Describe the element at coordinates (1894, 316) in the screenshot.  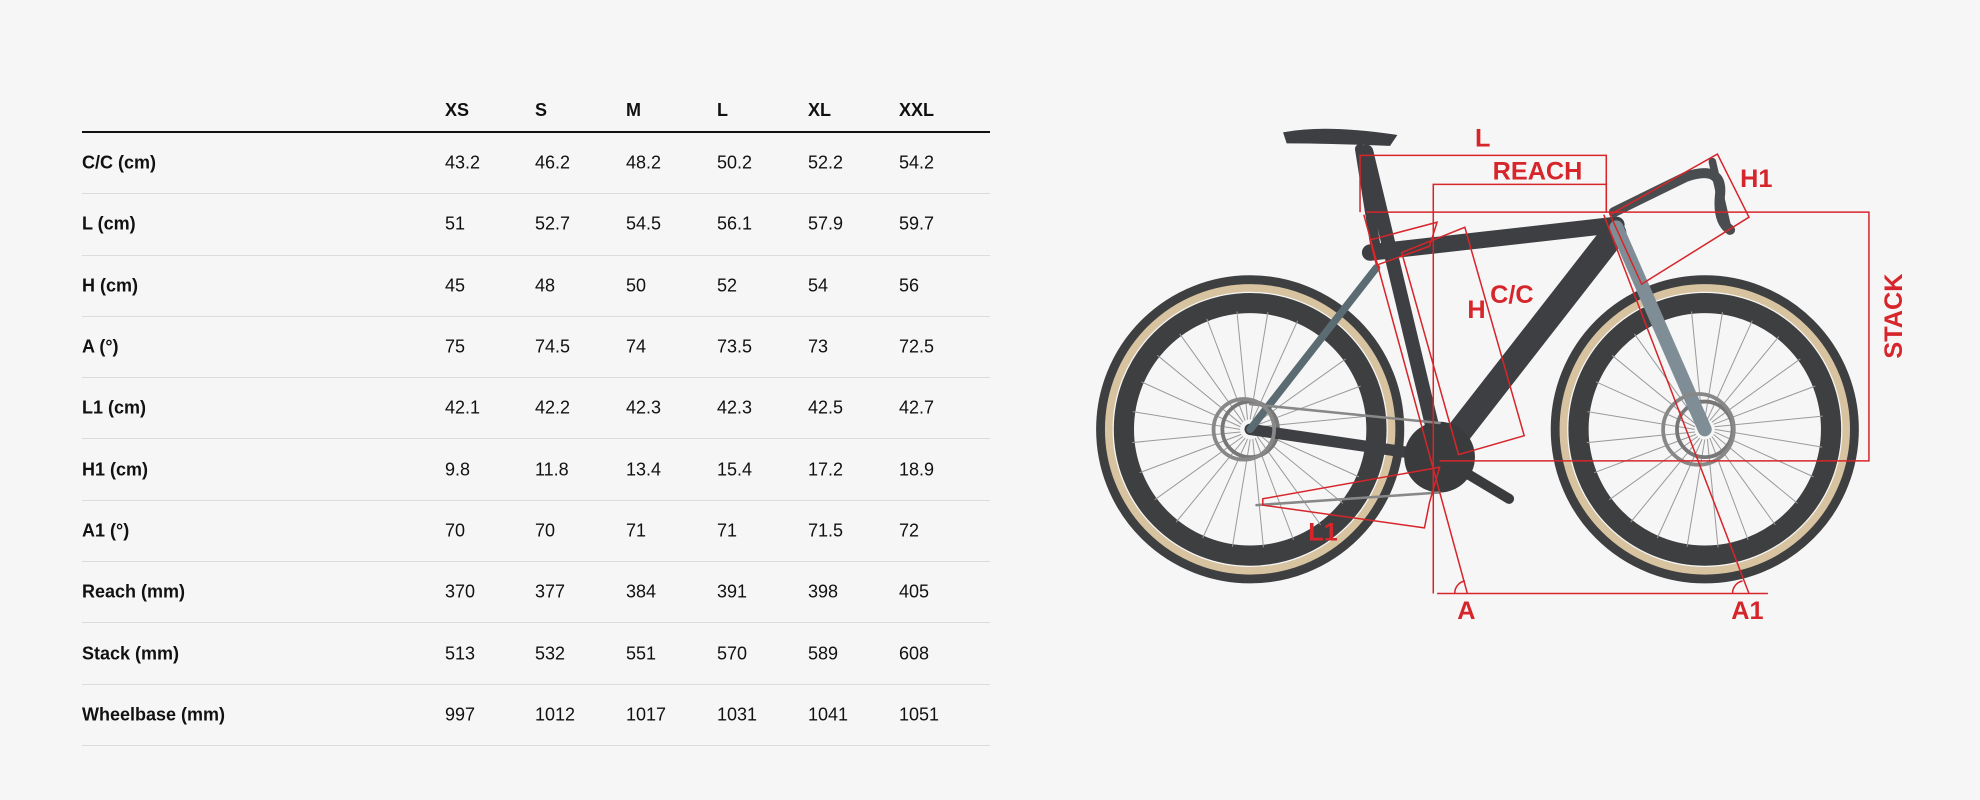
I see `label-stack: STACK` at that location.